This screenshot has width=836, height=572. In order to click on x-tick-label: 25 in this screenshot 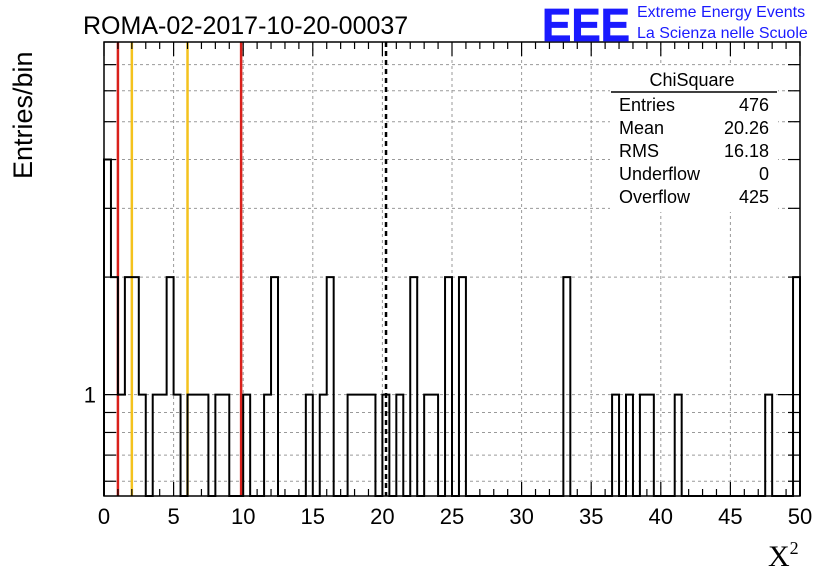, I will do `click(452, 516)`.